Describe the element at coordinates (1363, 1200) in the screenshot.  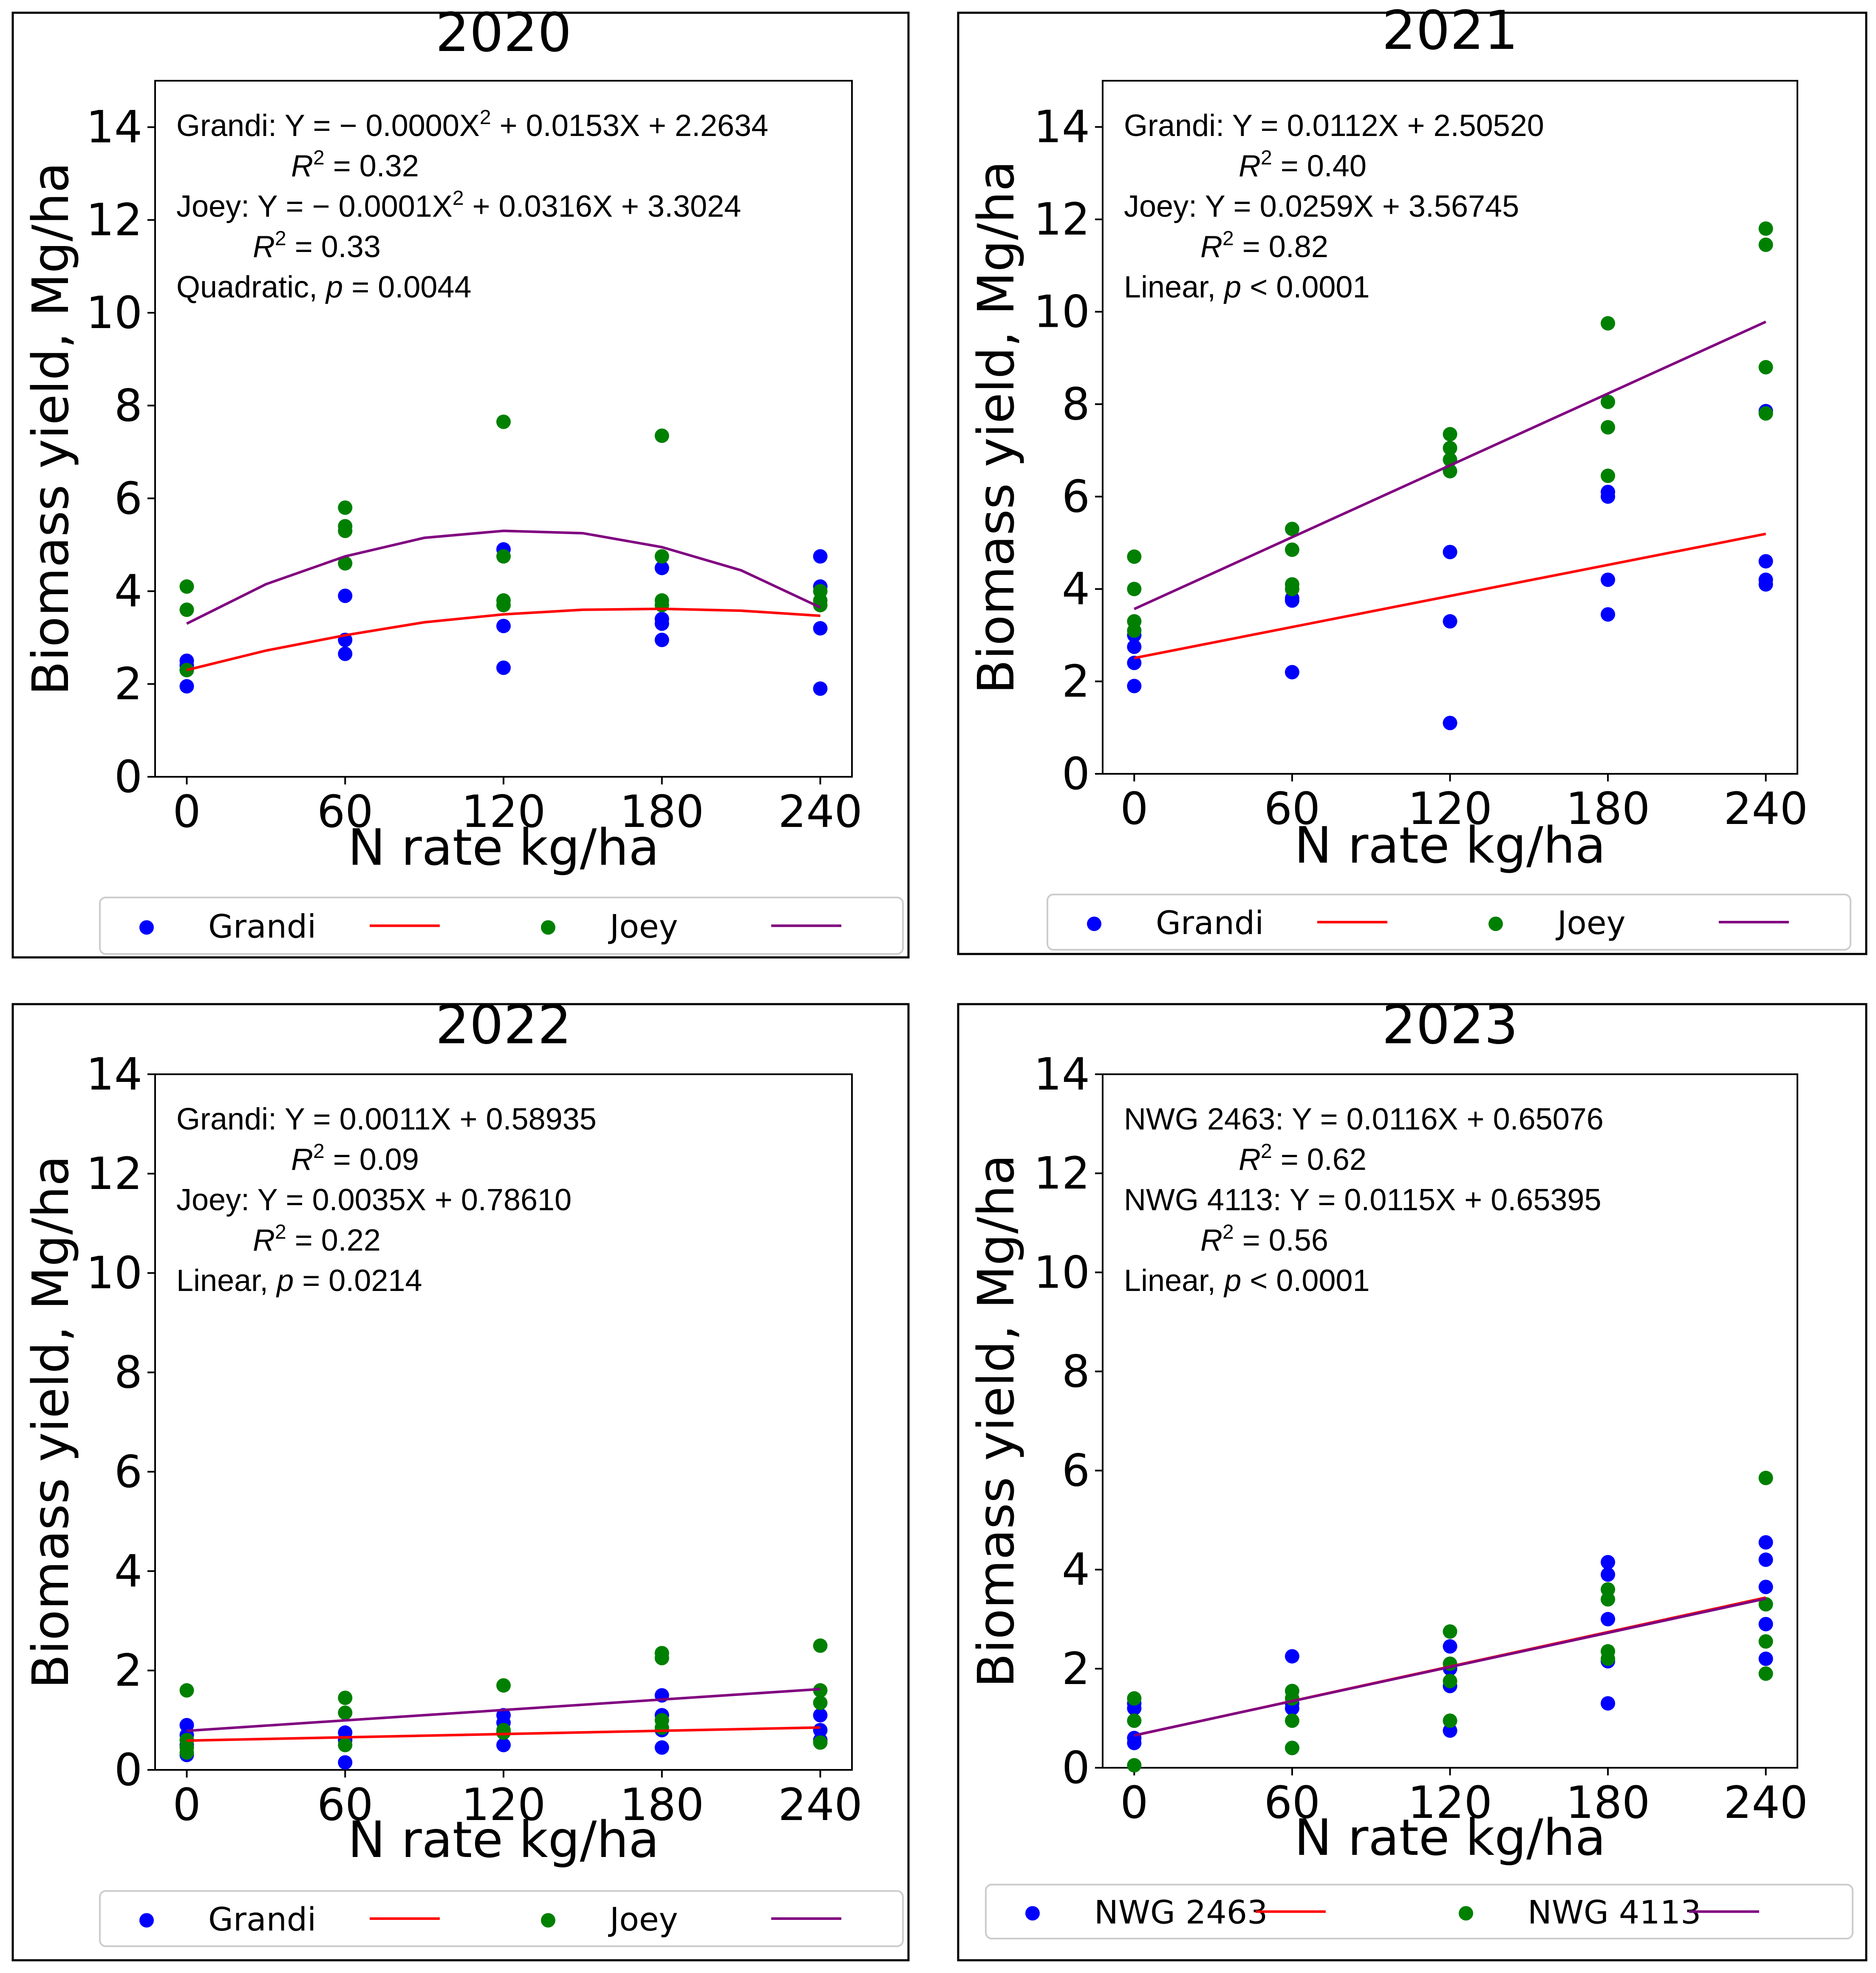
I see `annotation-line: NWG 4113: Y = 0.0115X + 0.65395` at that location.